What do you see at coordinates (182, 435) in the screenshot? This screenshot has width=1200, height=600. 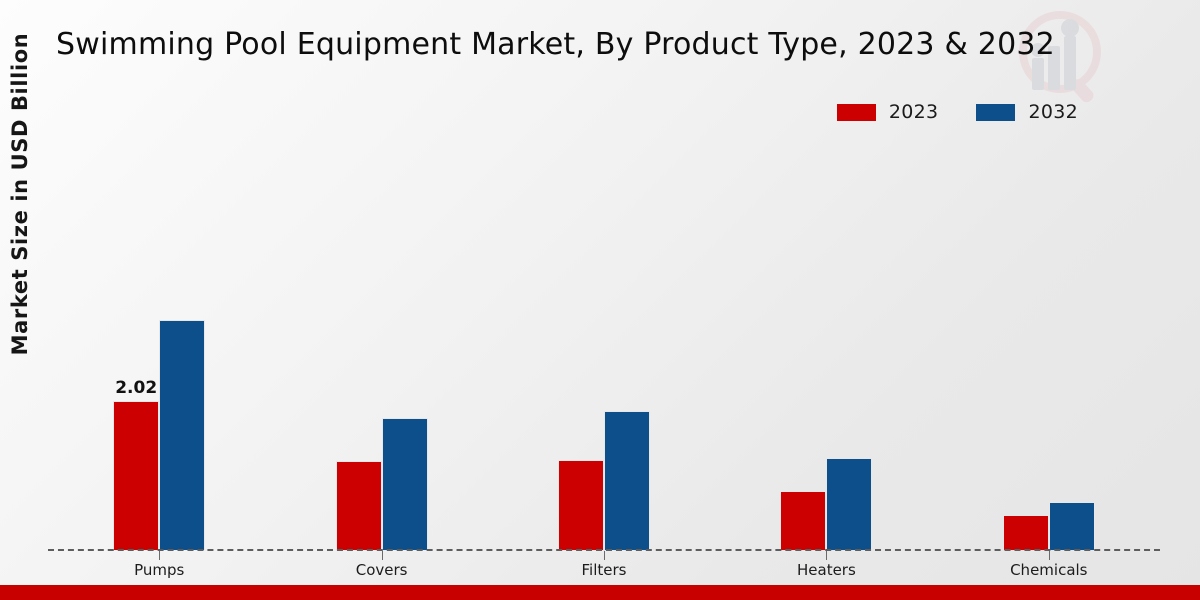 I see `bar-pumps-2032` at bounding box center [182, 435].